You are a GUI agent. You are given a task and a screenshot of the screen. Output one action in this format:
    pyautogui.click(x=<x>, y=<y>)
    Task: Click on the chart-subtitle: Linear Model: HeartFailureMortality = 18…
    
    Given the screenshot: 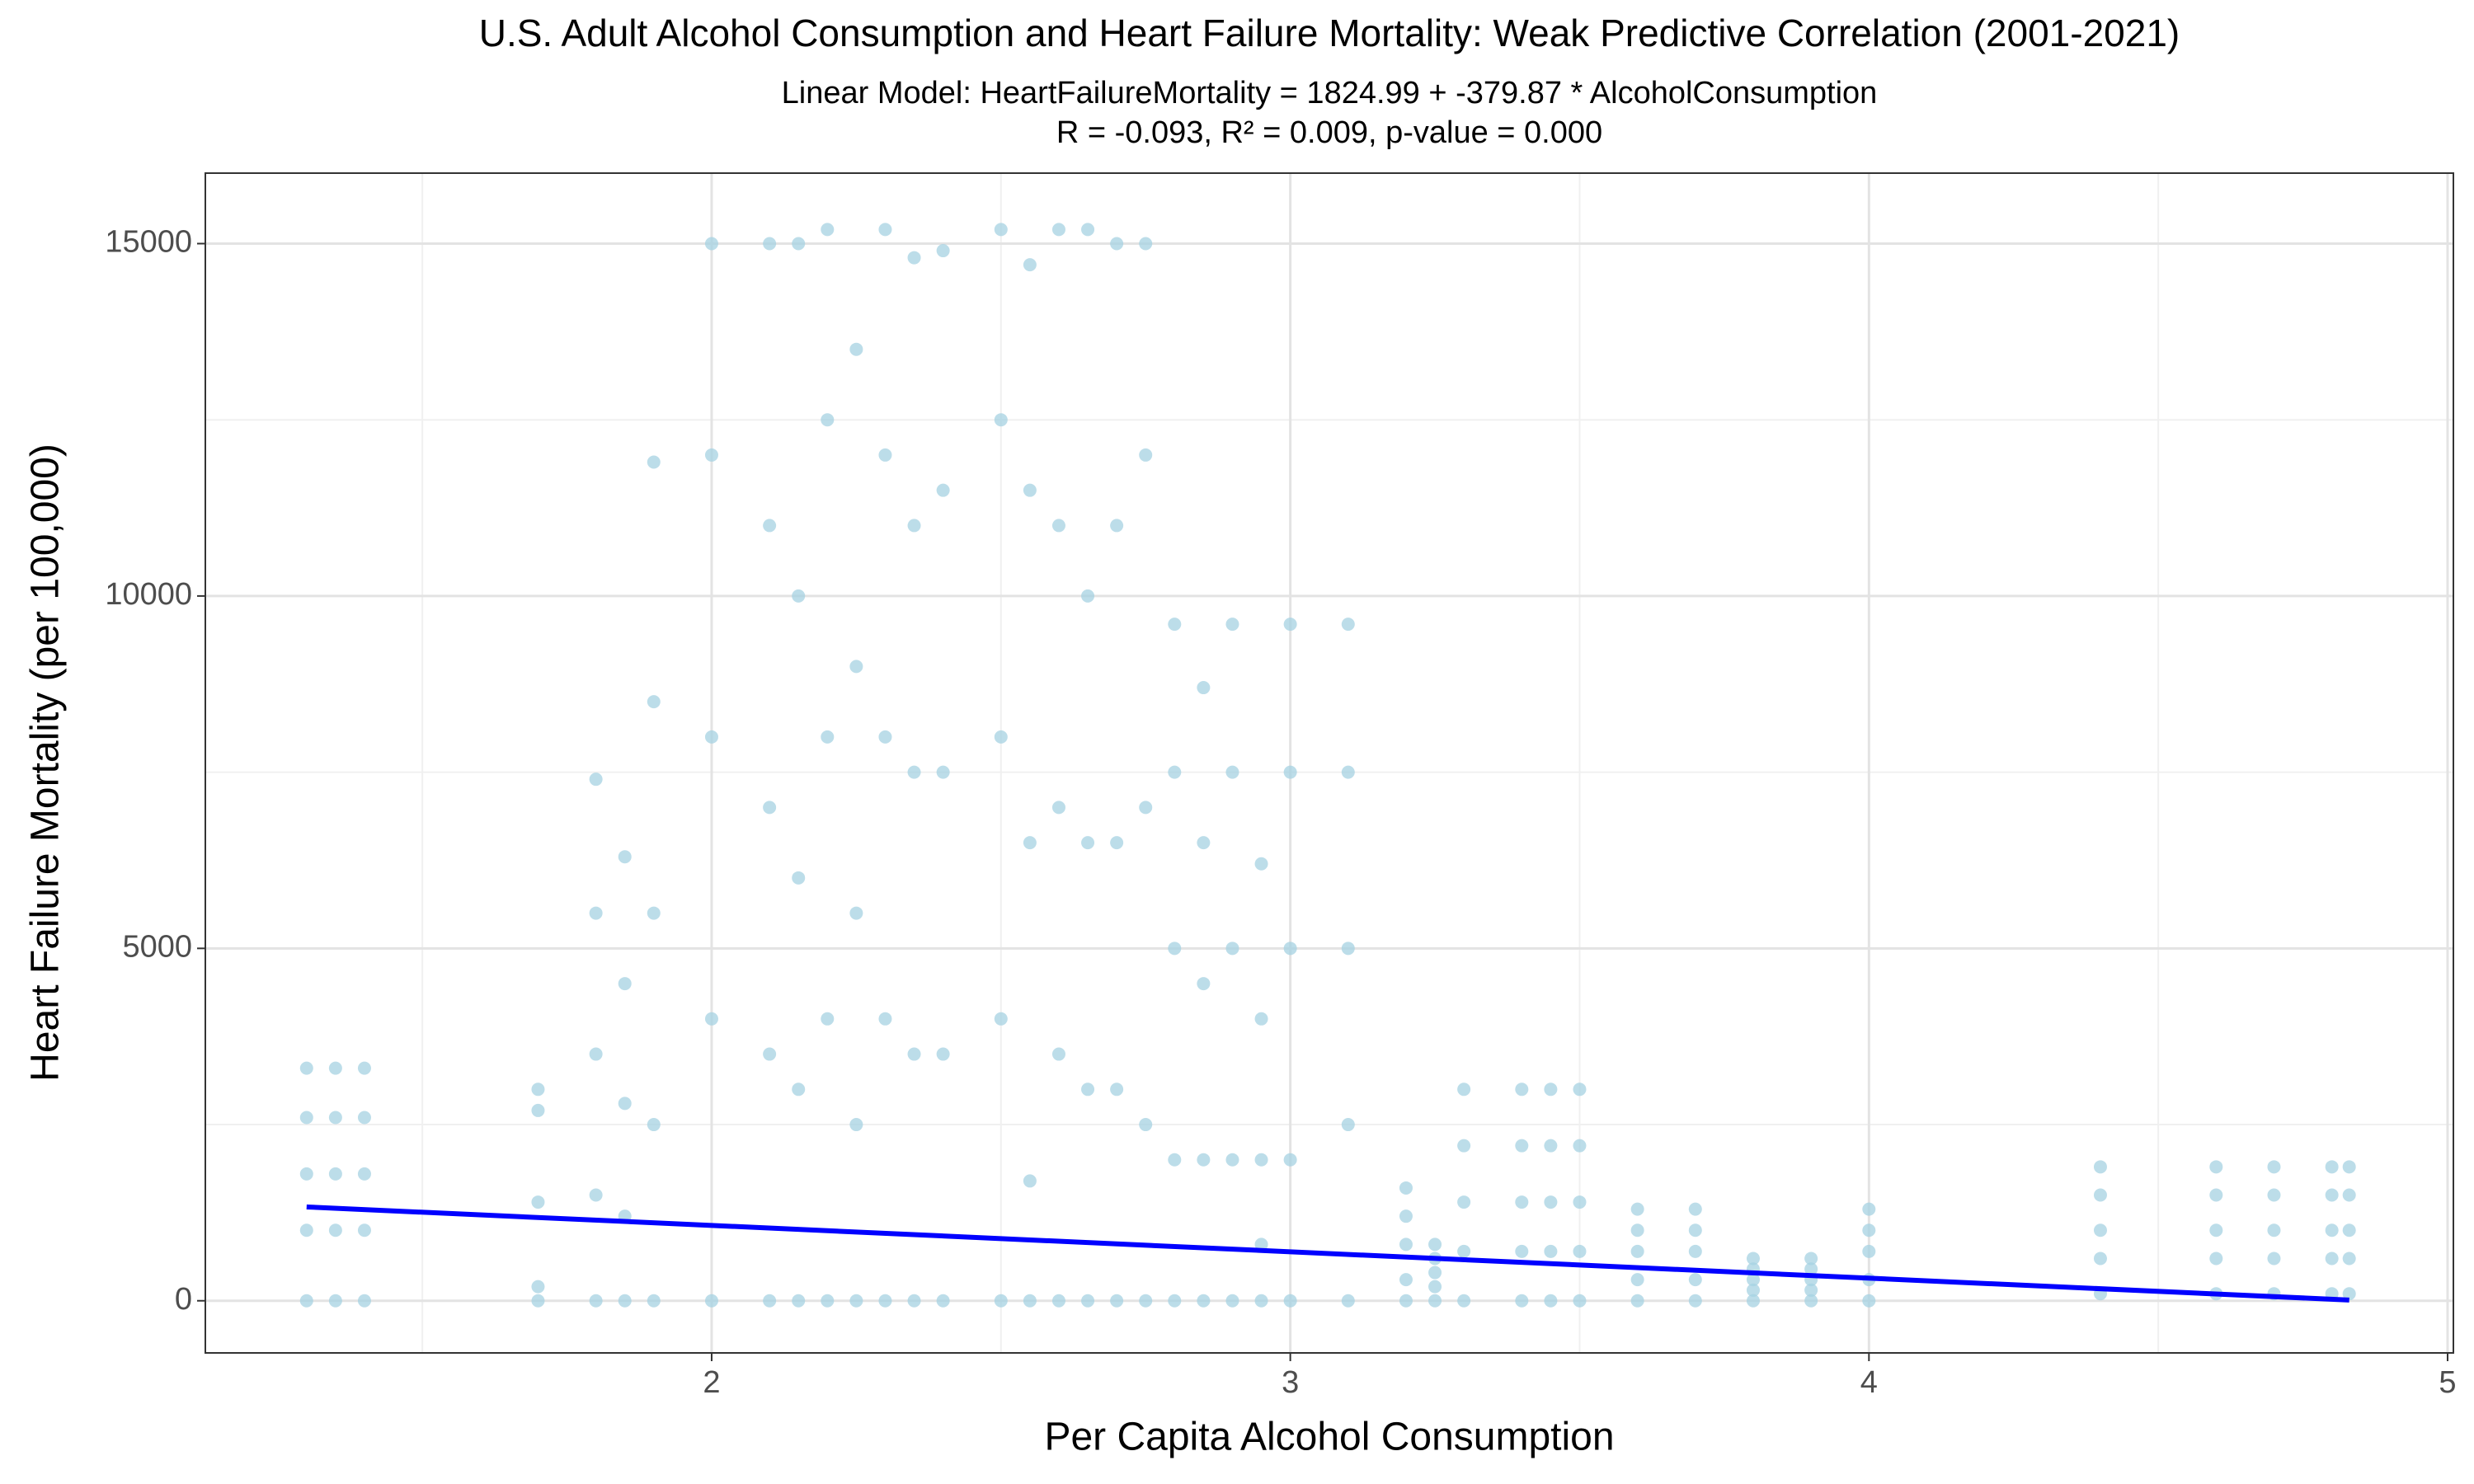 What is the action you would take?
    pyautogui.click(x=1330, y=93)
    